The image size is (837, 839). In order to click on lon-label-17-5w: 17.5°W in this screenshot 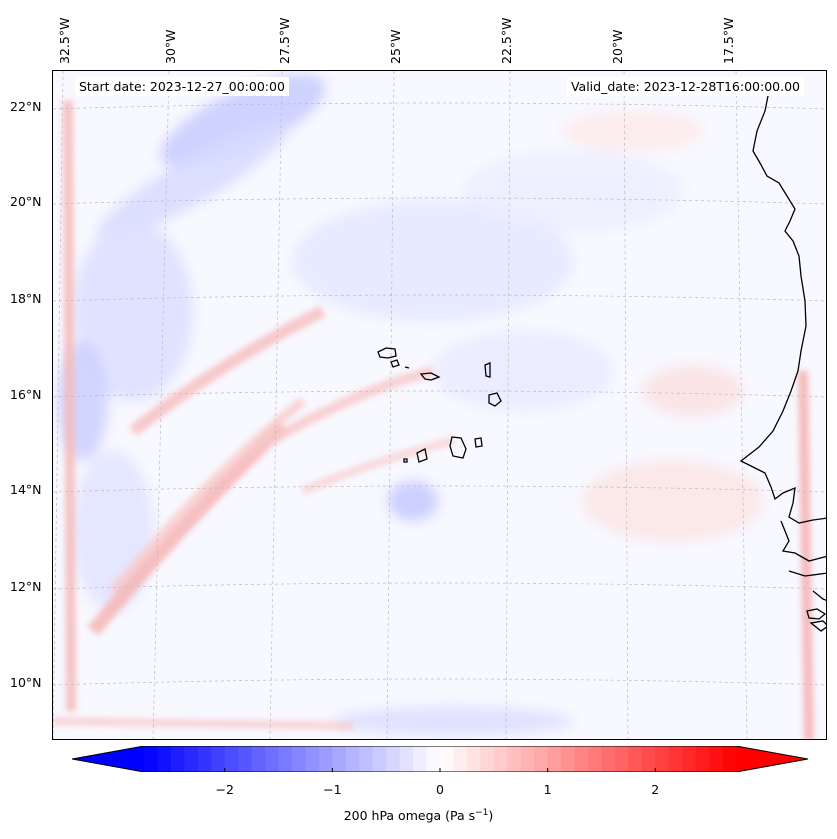, I will do `click(728, 40)`.